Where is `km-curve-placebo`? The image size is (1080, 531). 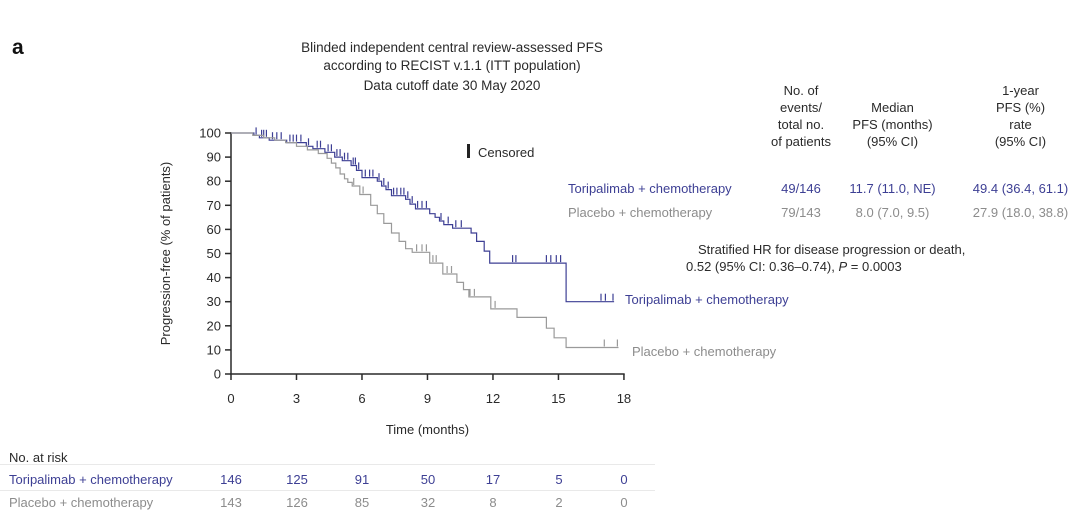 km-curve-placebo is located at coordinates (425, 240).